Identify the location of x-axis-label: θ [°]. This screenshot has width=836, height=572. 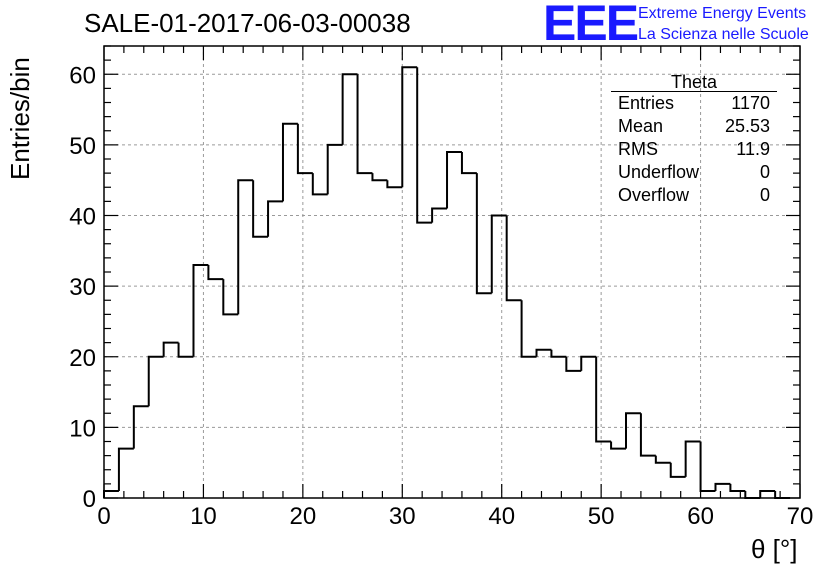
(774, 549).